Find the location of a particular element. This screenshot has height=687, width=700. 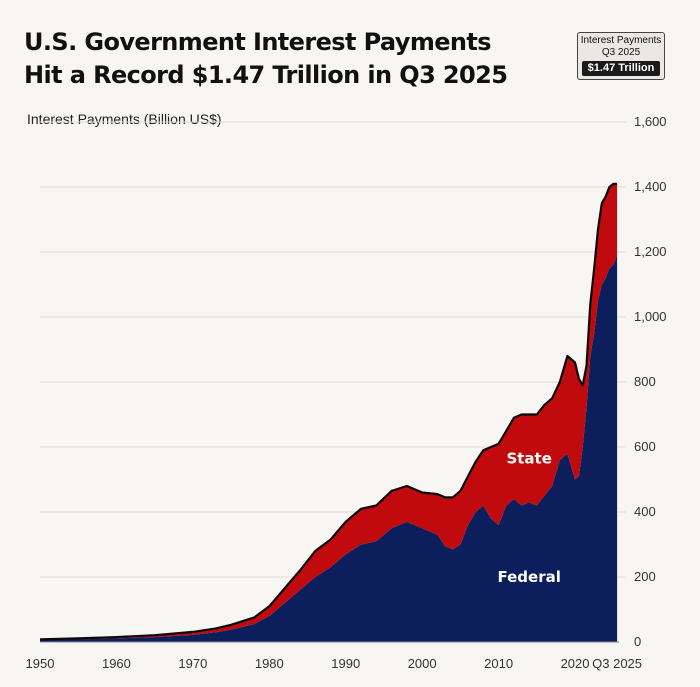

y-tick-label: 600 is located at coordinates (645, 446).